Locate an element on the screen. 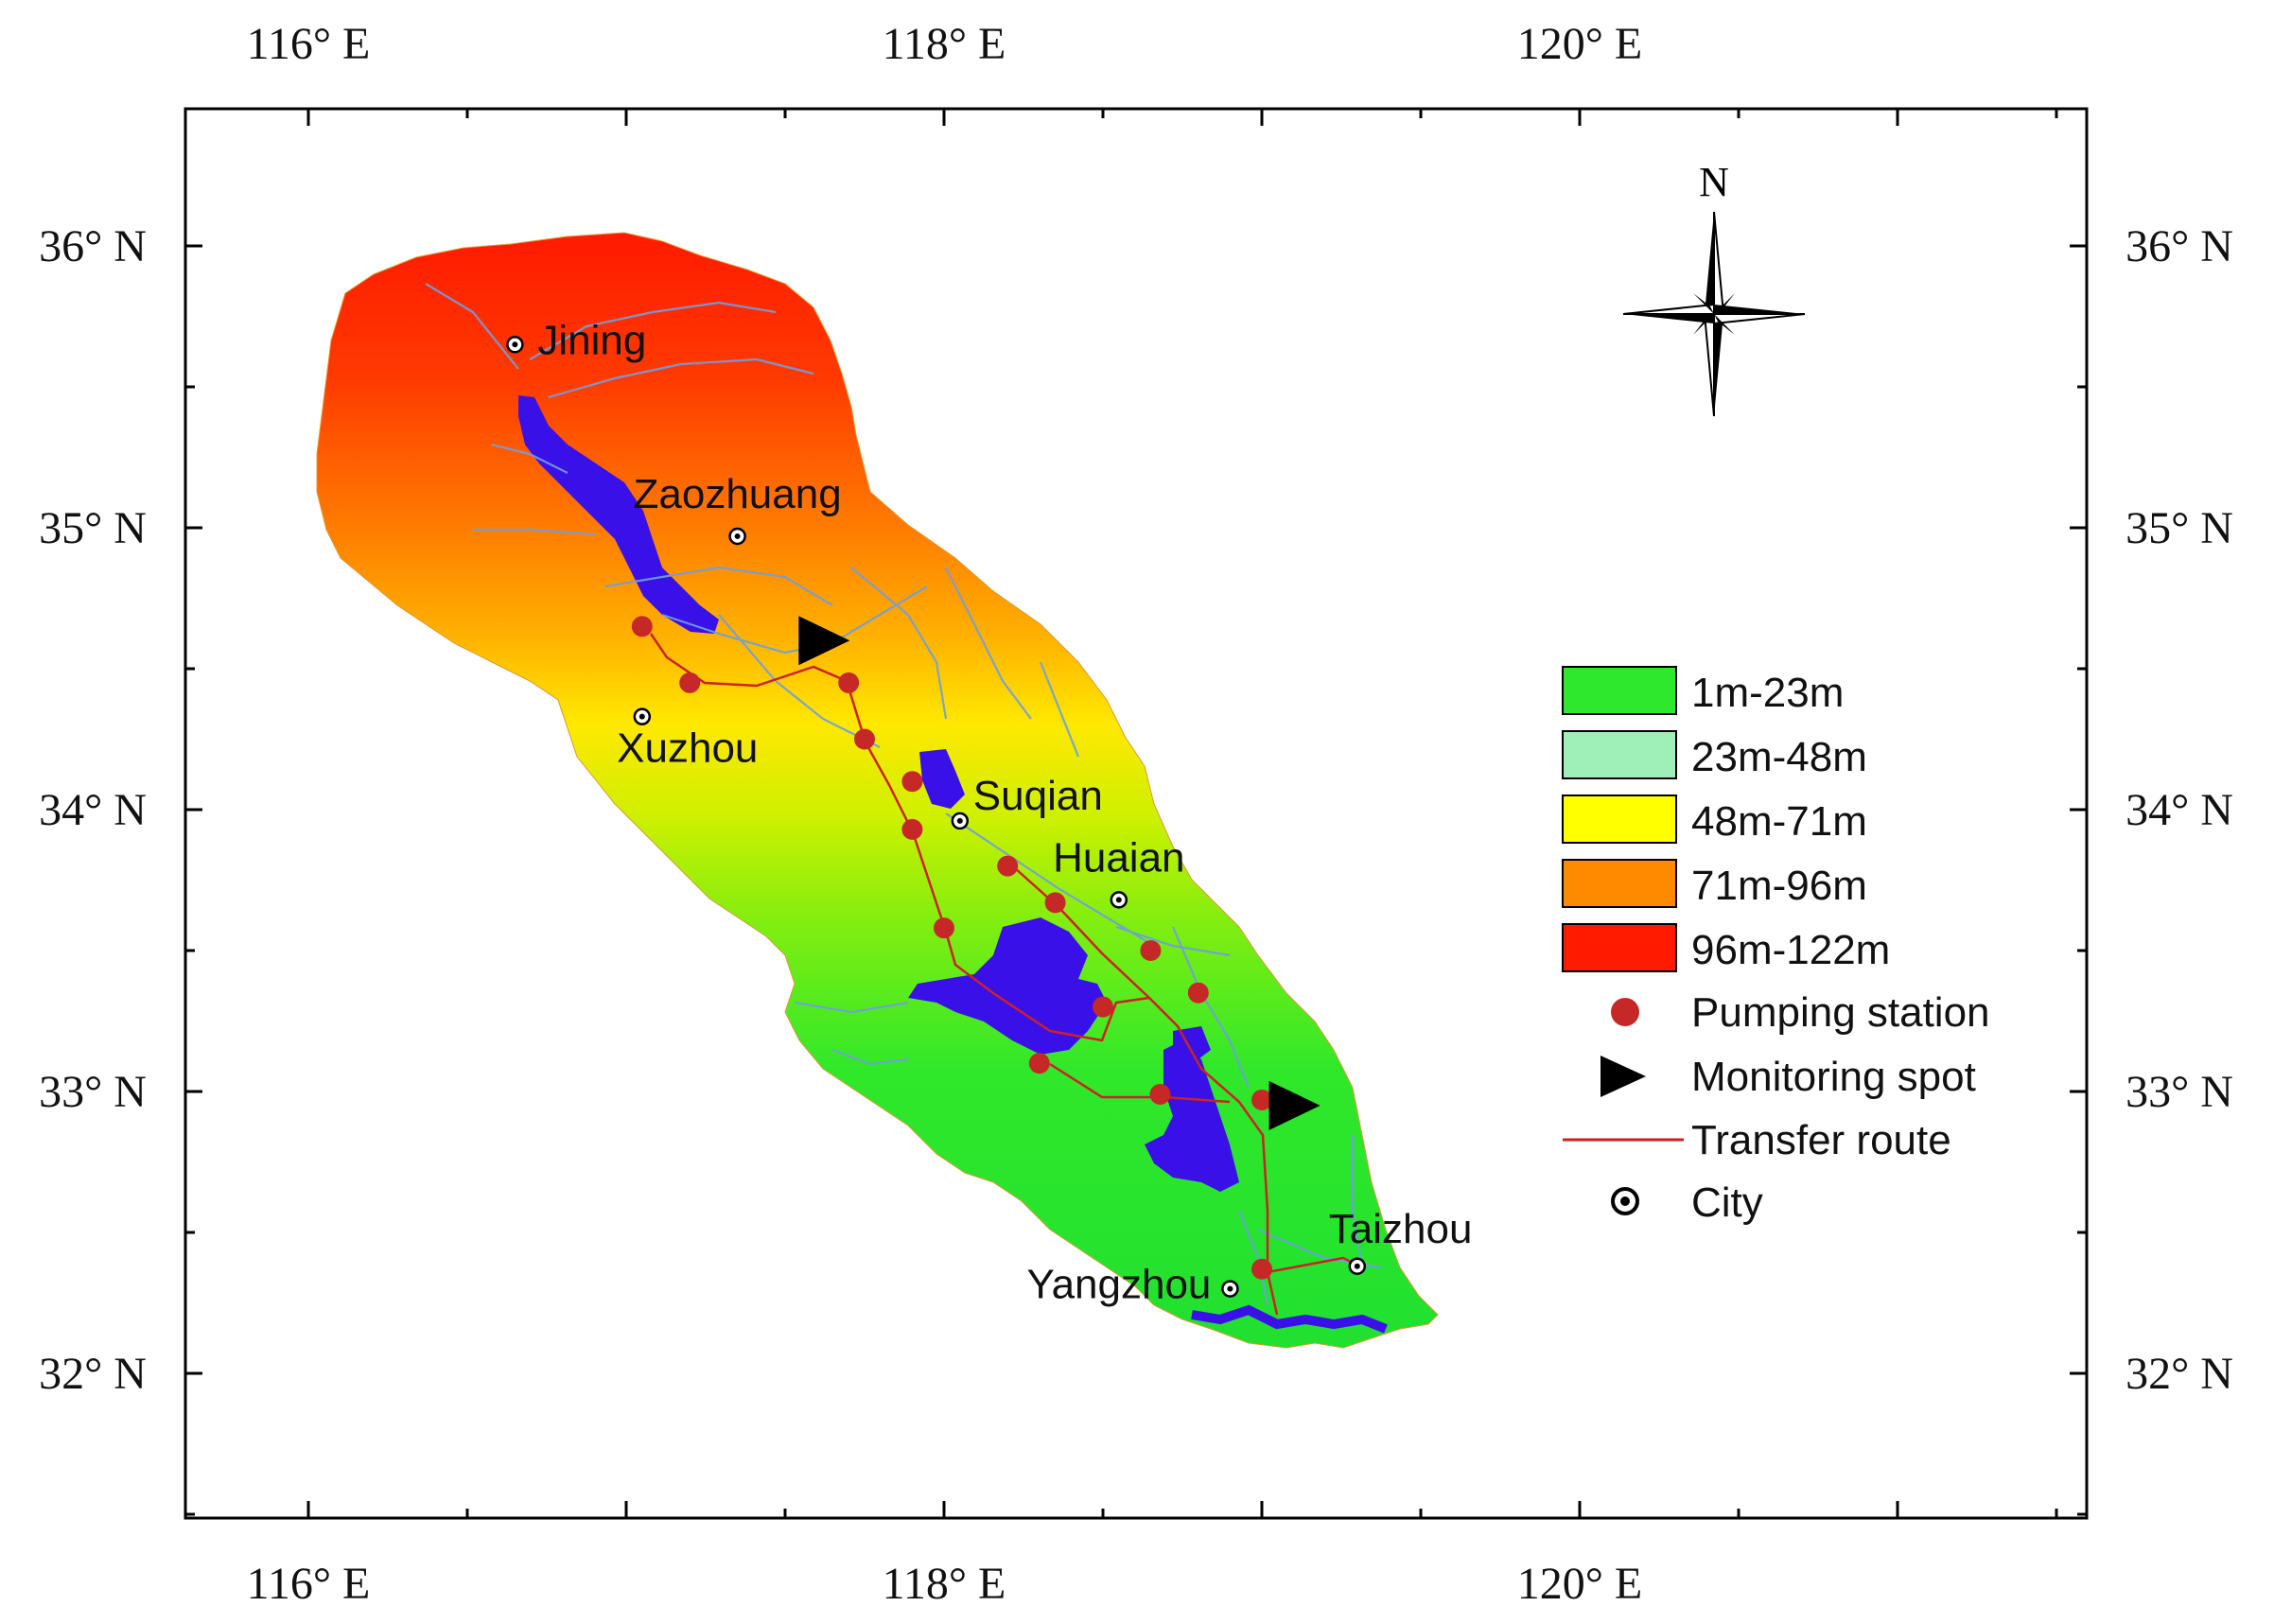 The height and width of the screenshot is (1624, 2274). legend-label-transfer-route: Transfer route is located at coordinates (1821, 1140).